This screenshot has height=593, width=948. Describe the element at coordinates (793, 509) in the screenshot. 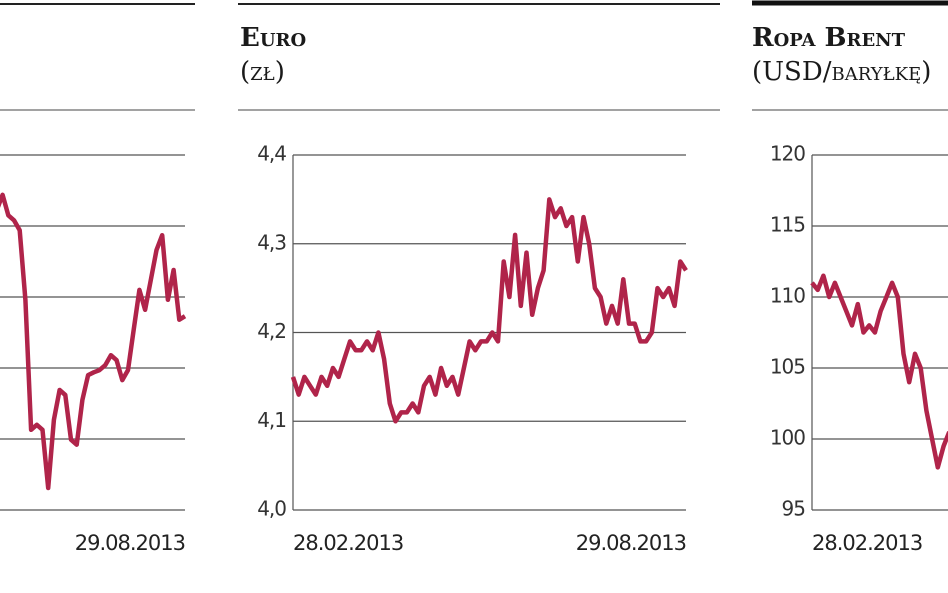

I see `y-tick-label: 95` at that location.